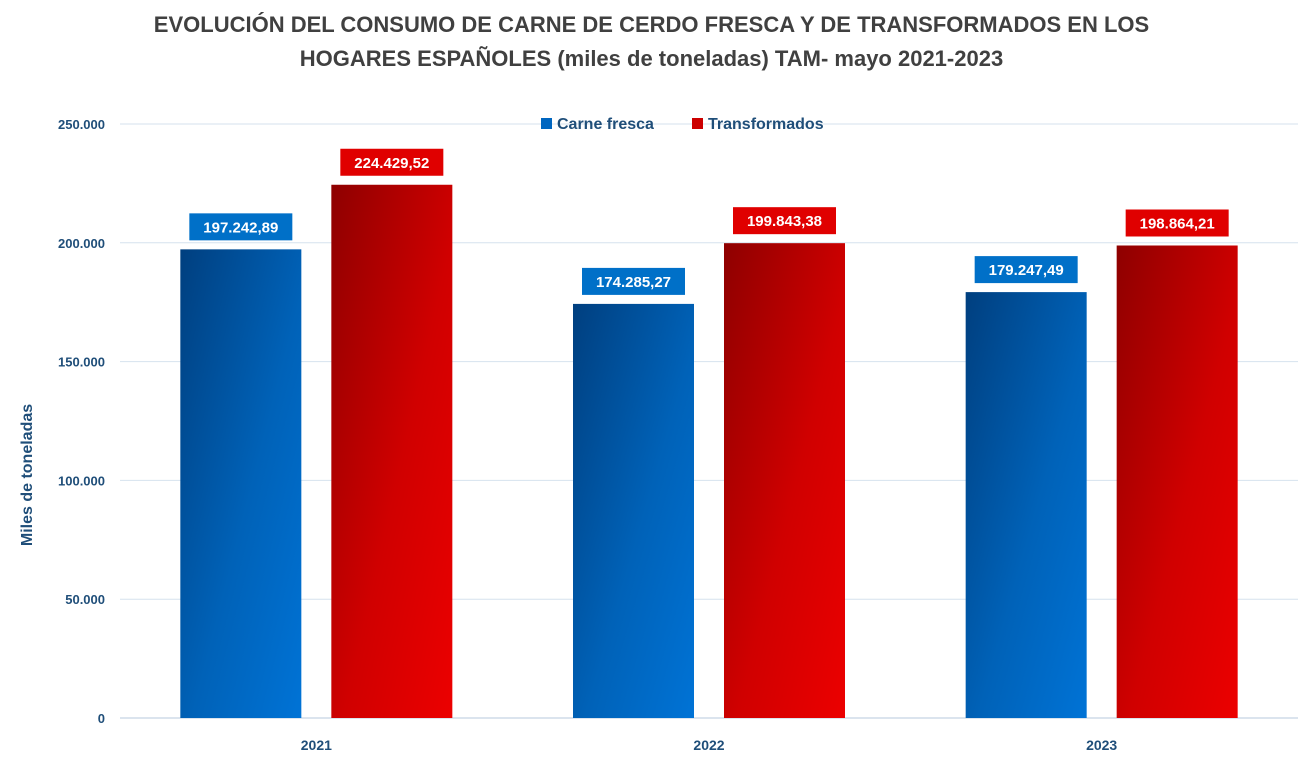 This screenshot has width=1303, height=759. I want to click on x-category-label: 2022, so click(708, 745).